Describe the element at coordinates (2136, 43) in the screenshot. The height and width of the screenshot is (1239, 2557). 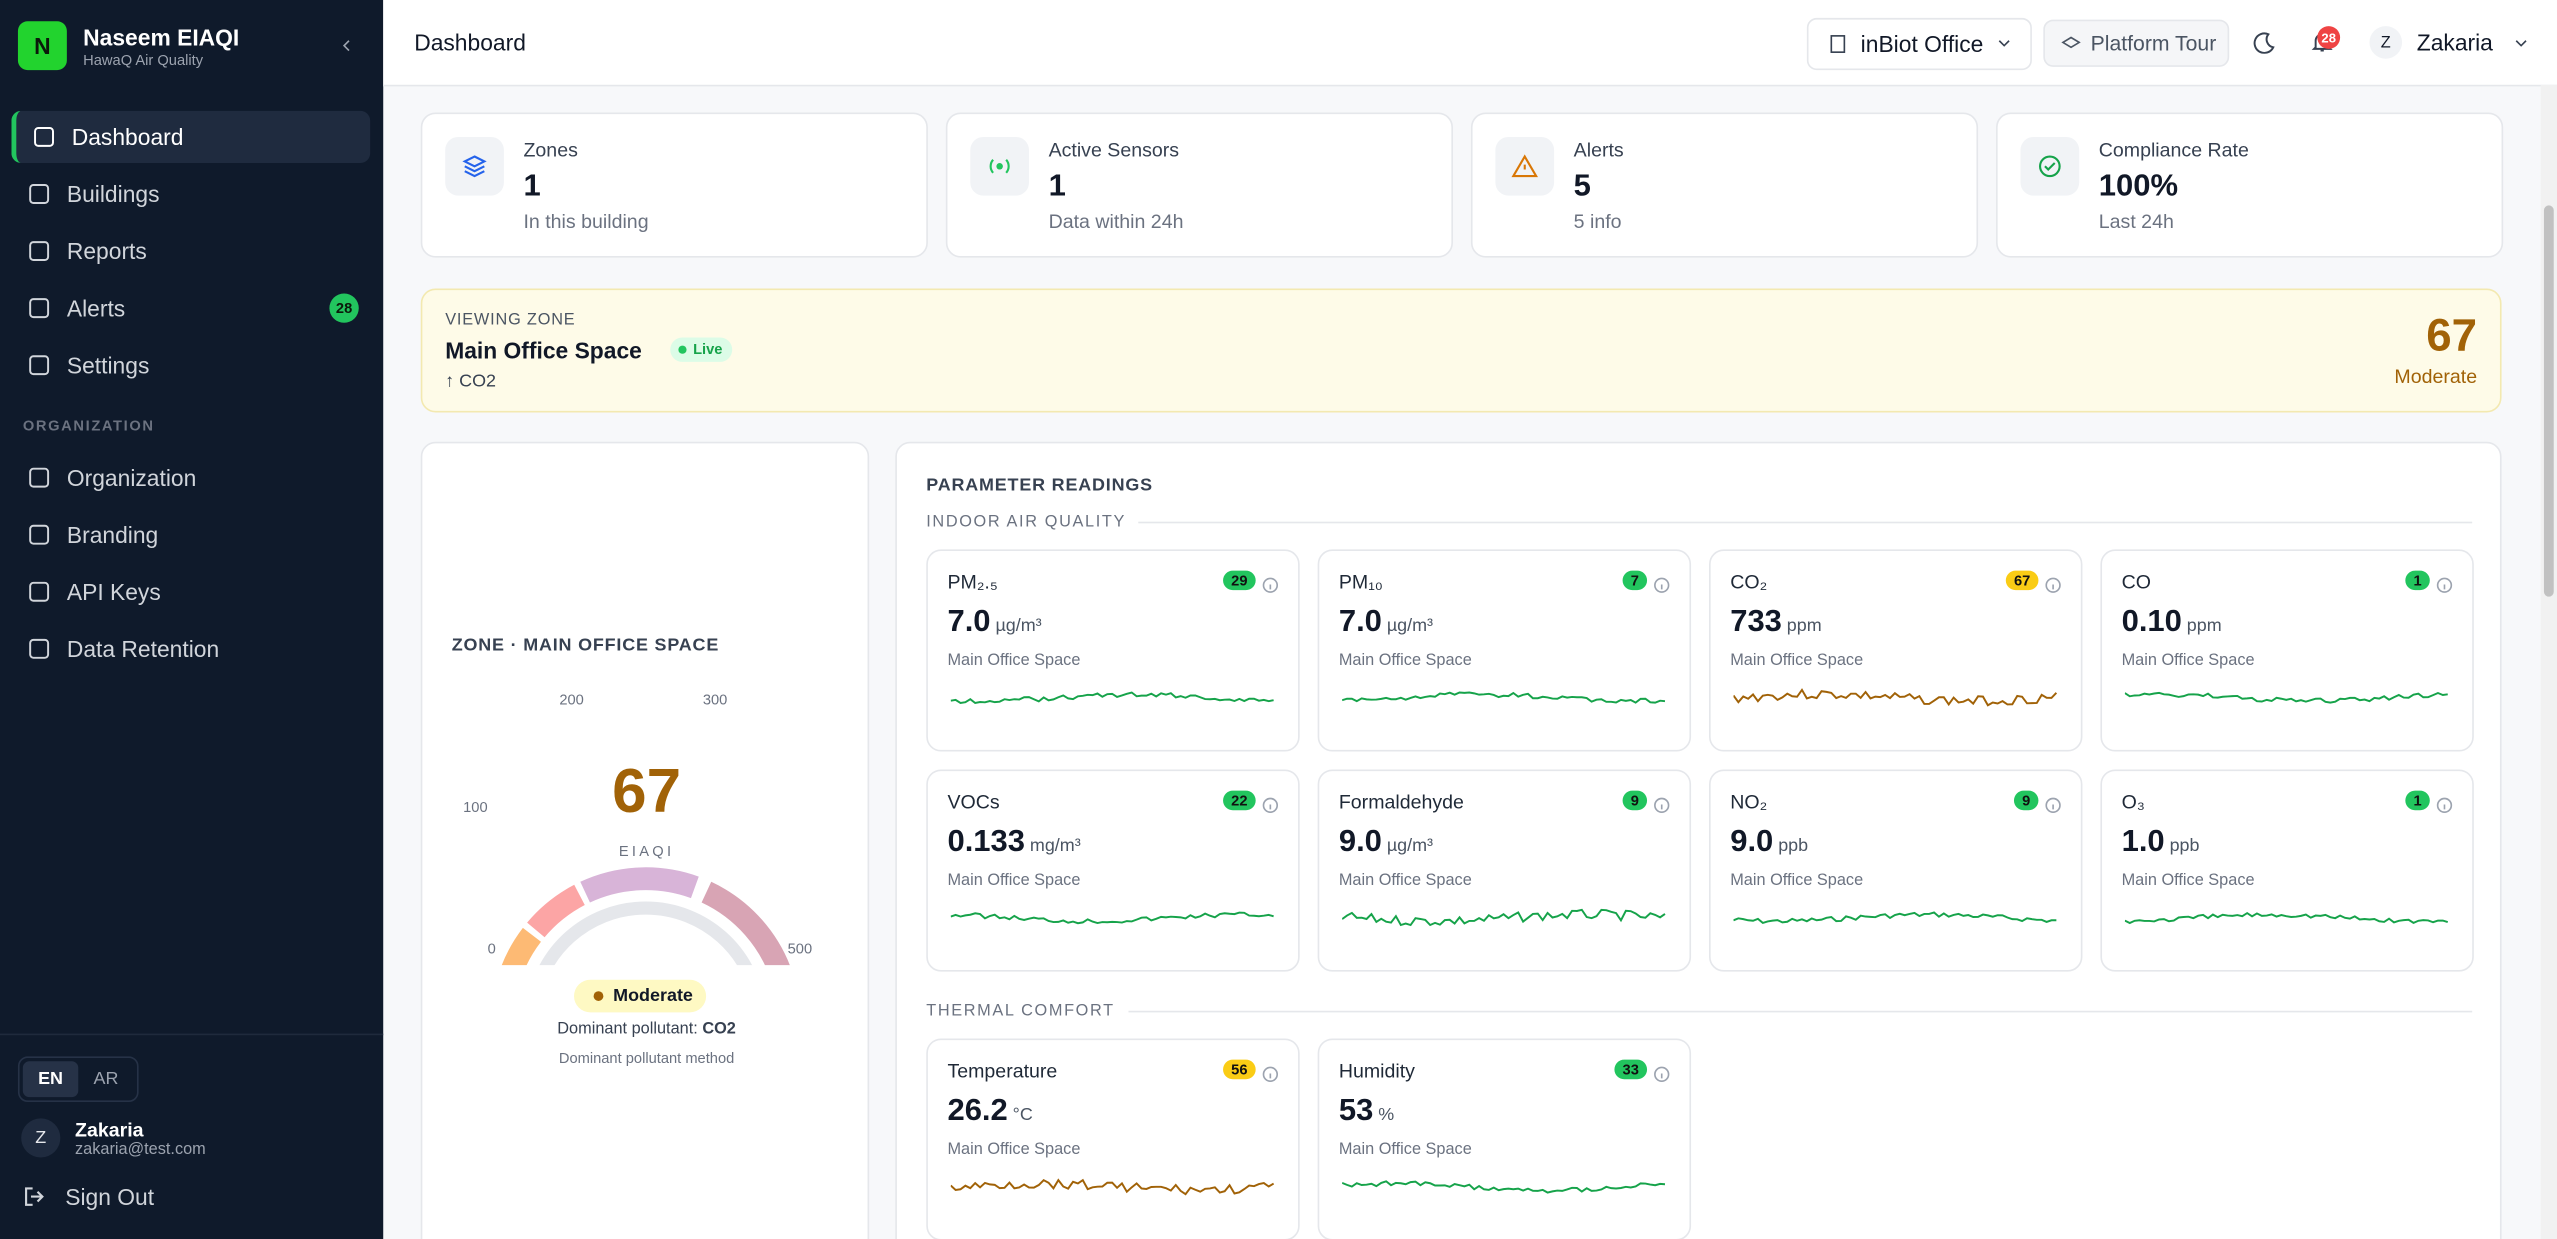
I see `platform-tour: Platform Tour` at that location.